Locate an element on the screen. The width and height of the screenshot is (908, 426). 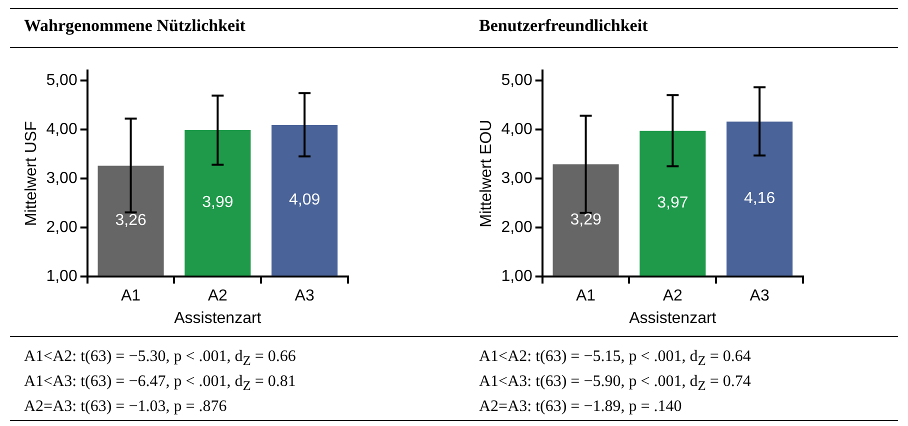
data-label: 3,99 is located at coordinates (218, 203).